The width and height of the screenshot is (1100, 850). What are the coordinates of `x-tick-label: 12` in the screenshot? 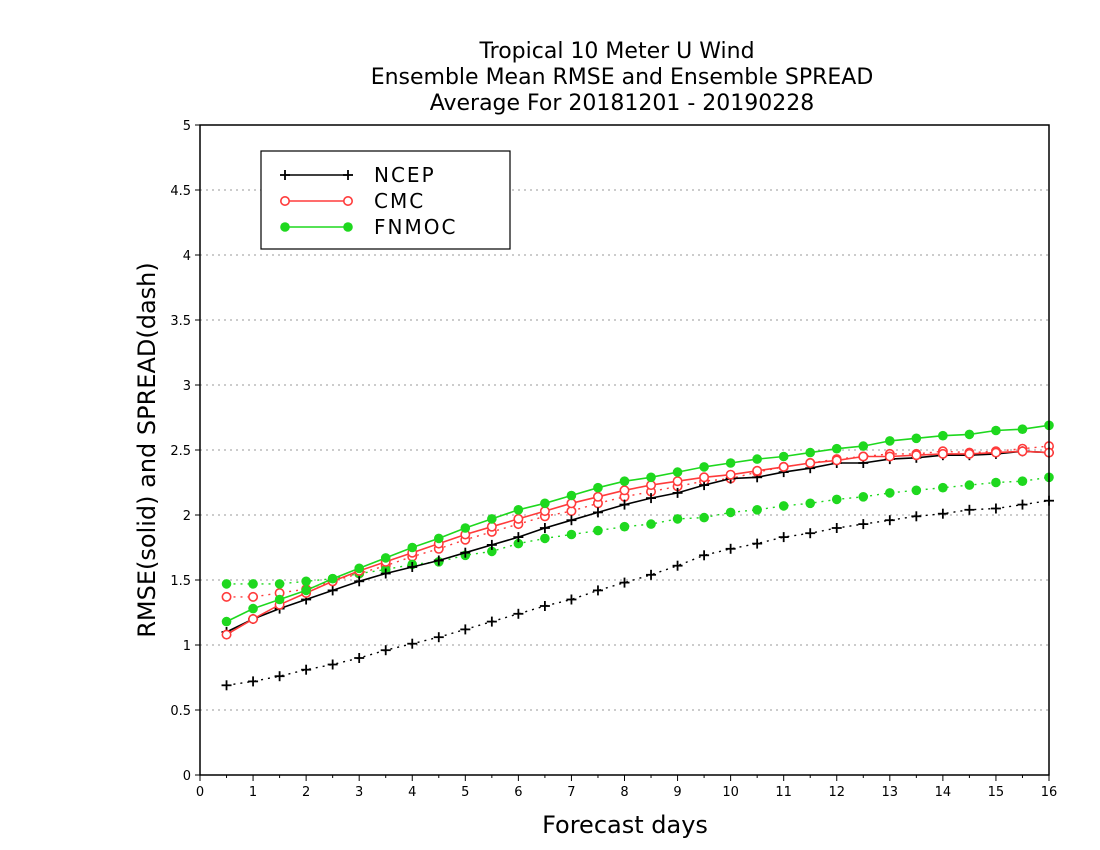 It's located at (836, 792).